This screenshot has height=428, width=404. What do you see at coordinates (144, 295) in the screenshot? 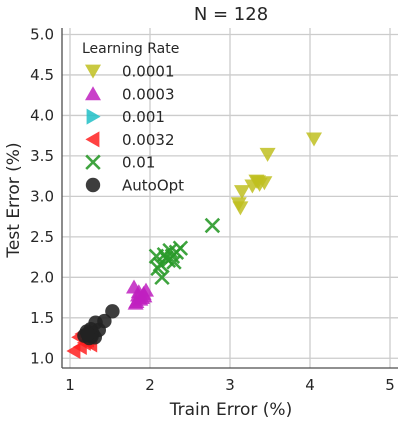
I see `point-00003-marker` at bounding box center [144, 295].